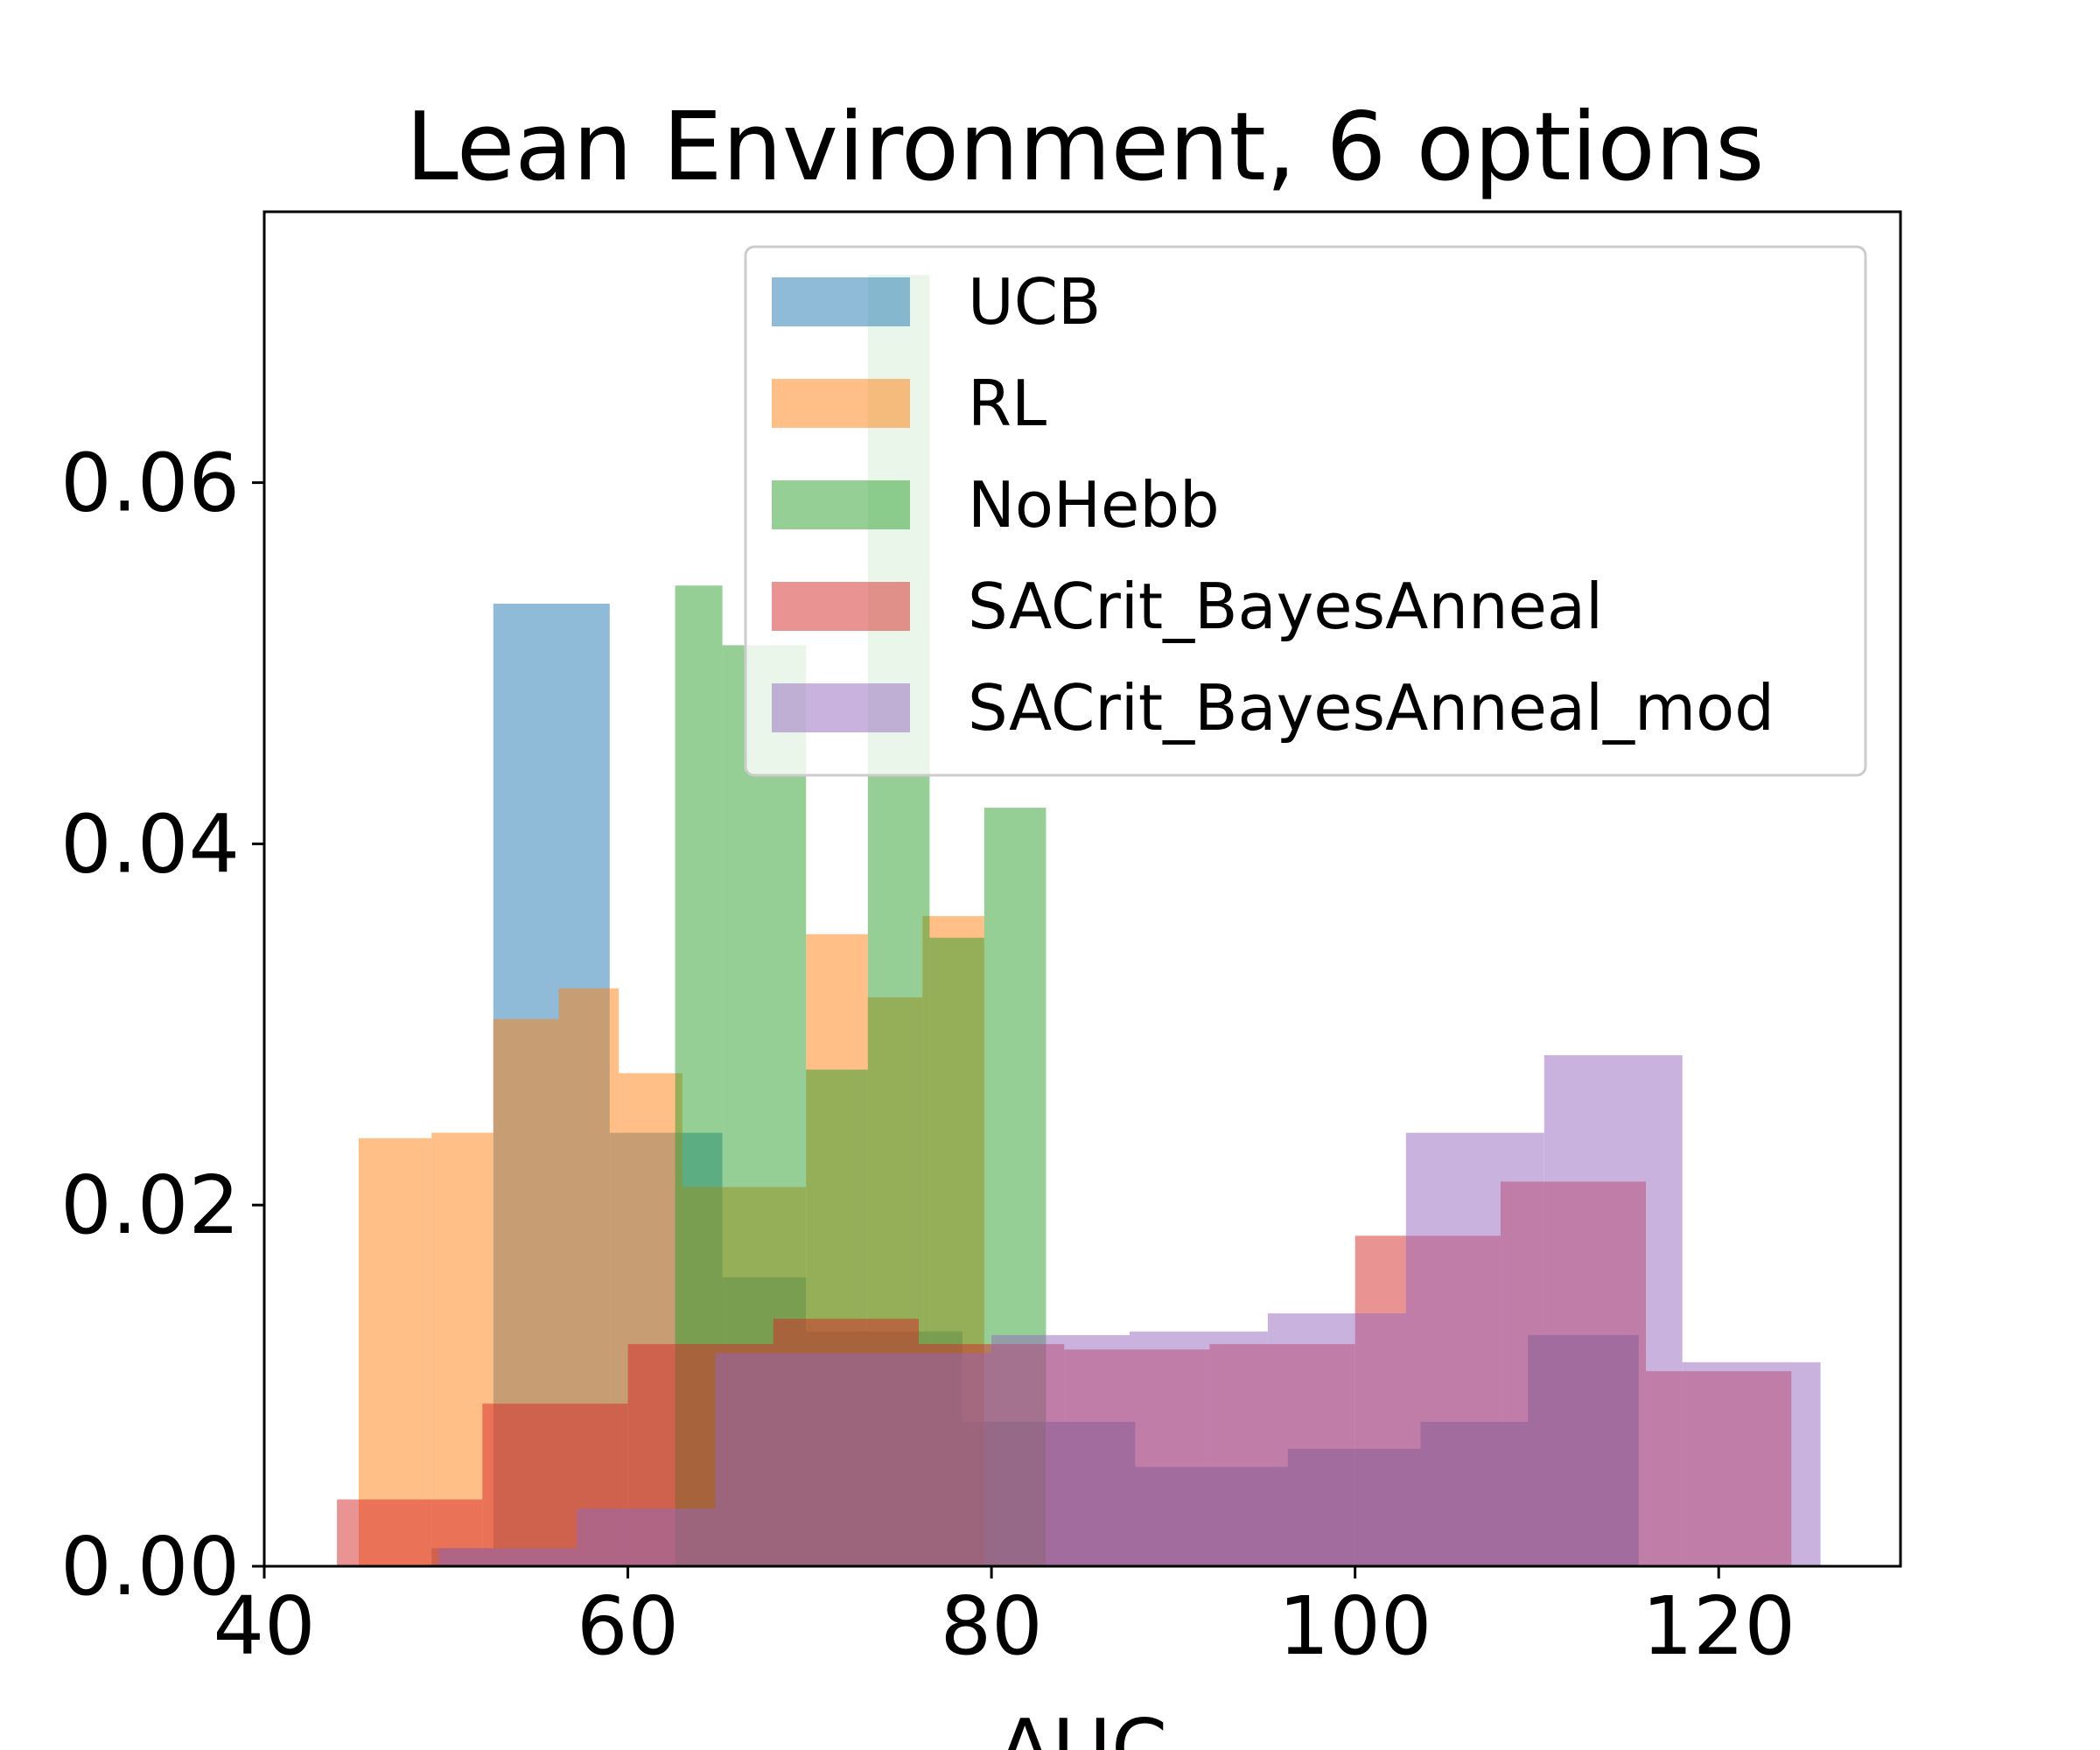  I want to click on y-tick-label: 0.02, so click(150, 1205).